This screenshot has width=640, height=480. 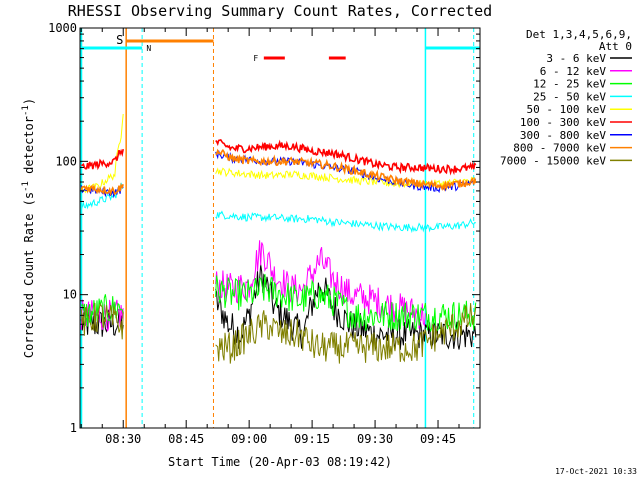 What do you see at coordinates (186, 439) in the screenshot?
I see `x-tick-label: 08:45` at bounding box center [186, 439].